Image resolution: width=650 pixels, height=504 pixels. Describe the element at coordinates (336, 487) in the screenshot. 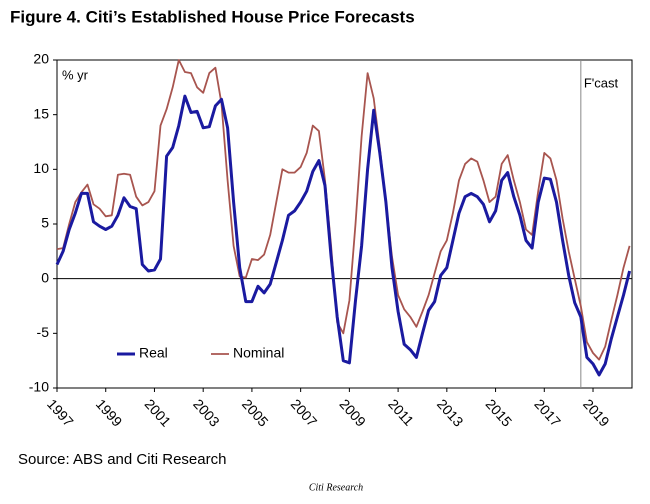

I see `footer: Citi Research` at that location.